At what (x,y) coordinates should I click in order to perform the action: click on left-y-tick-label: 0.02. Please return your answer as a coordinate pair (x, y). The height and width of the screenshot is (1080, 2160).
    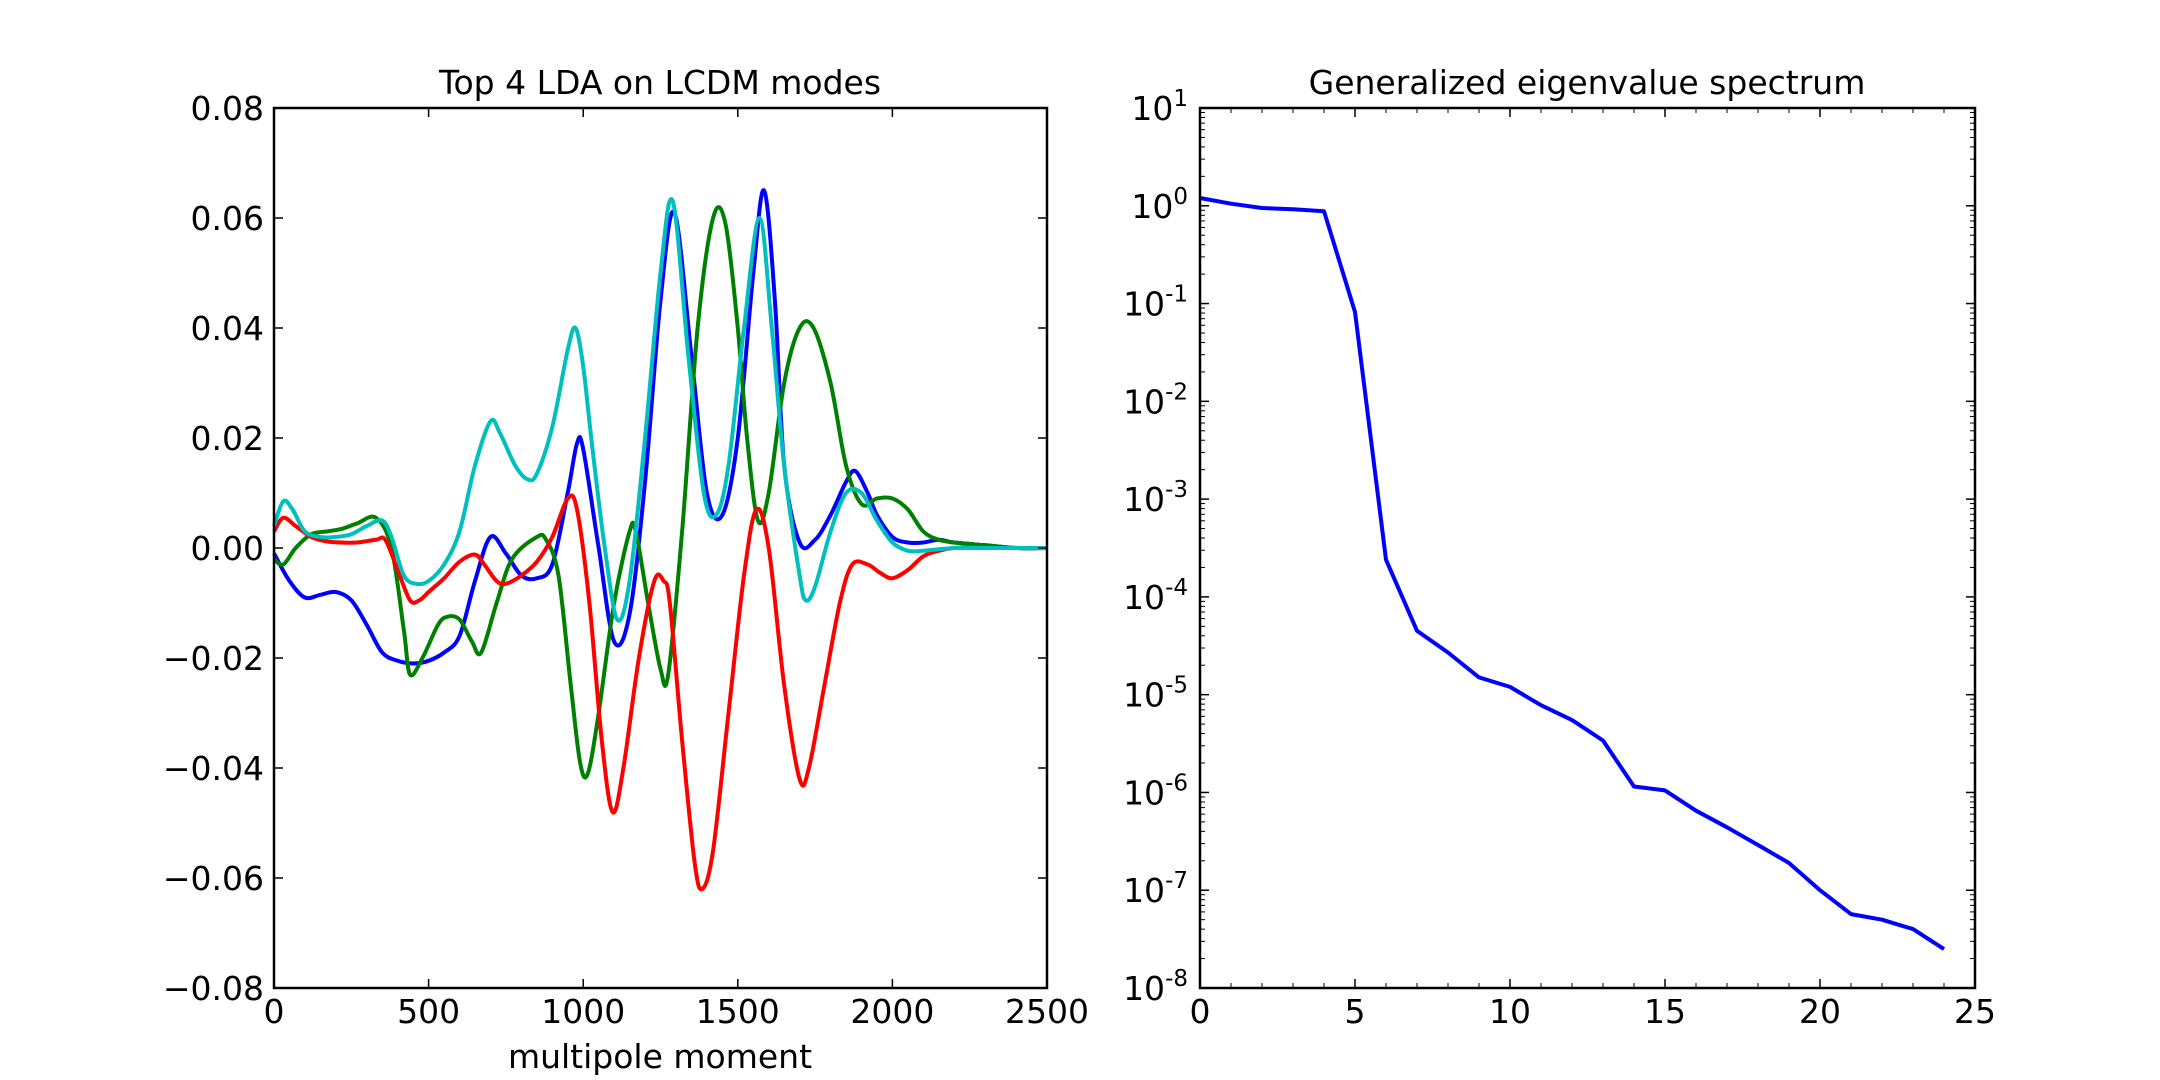
    Looking at the image, I should click on (227, 438).